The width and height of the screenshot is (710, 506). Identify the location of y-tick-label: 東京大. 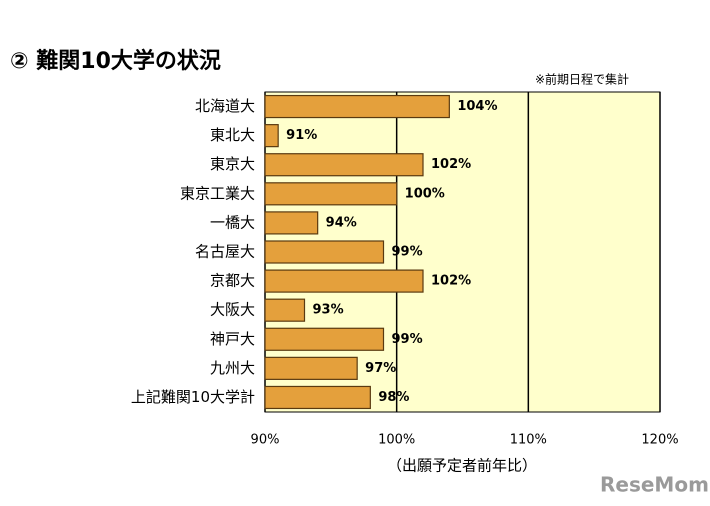
(232, 164).